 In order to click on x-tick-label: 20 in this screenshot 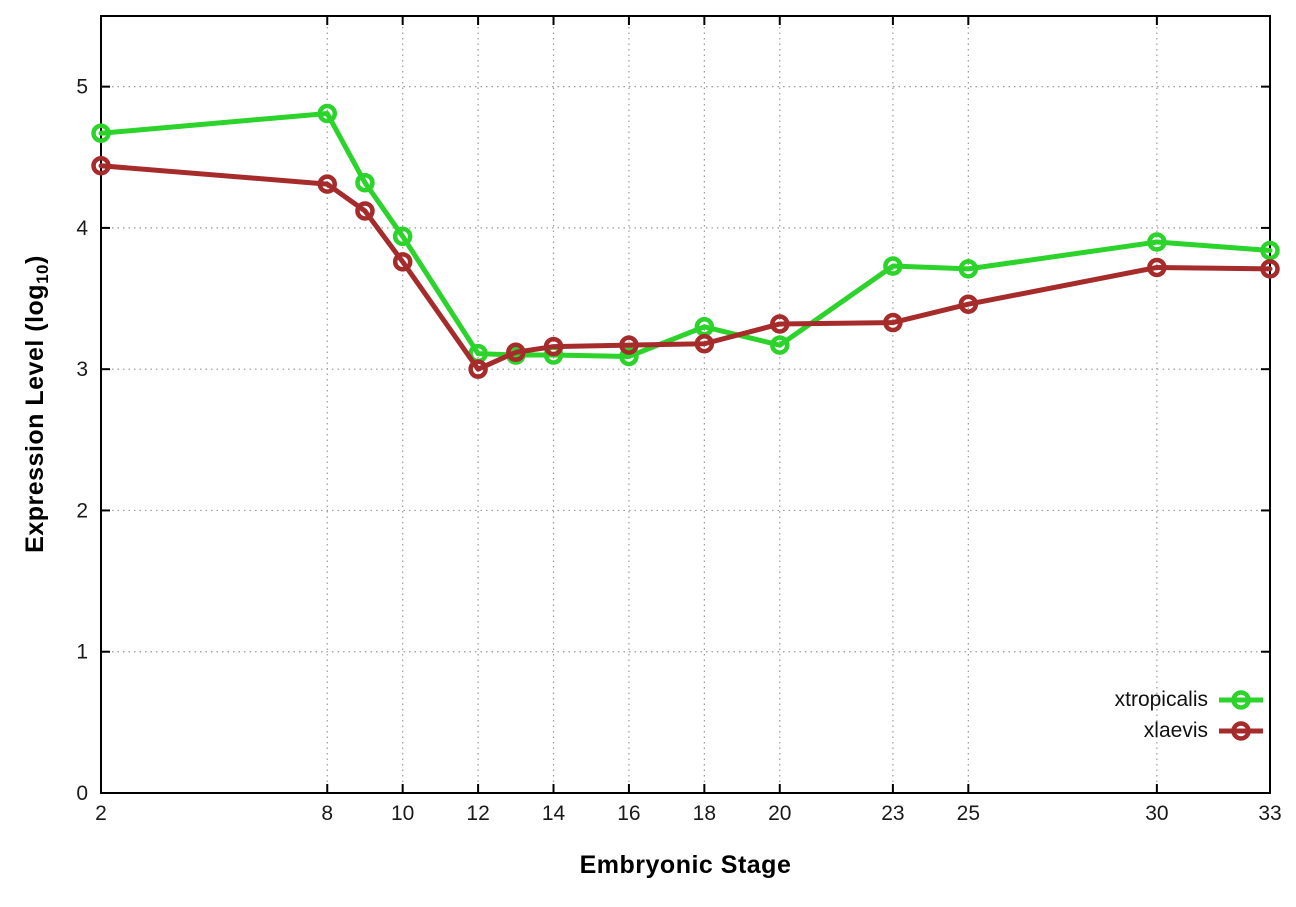, I will do `click(779, 813)`.